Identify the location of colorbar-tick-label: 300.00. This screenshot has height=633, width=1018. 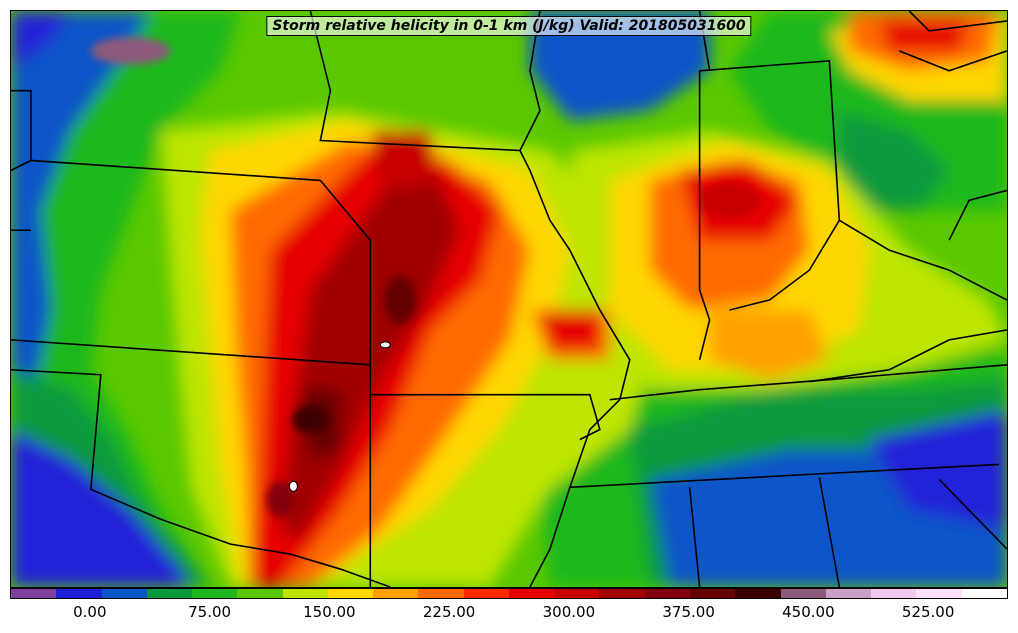
(569, 612).